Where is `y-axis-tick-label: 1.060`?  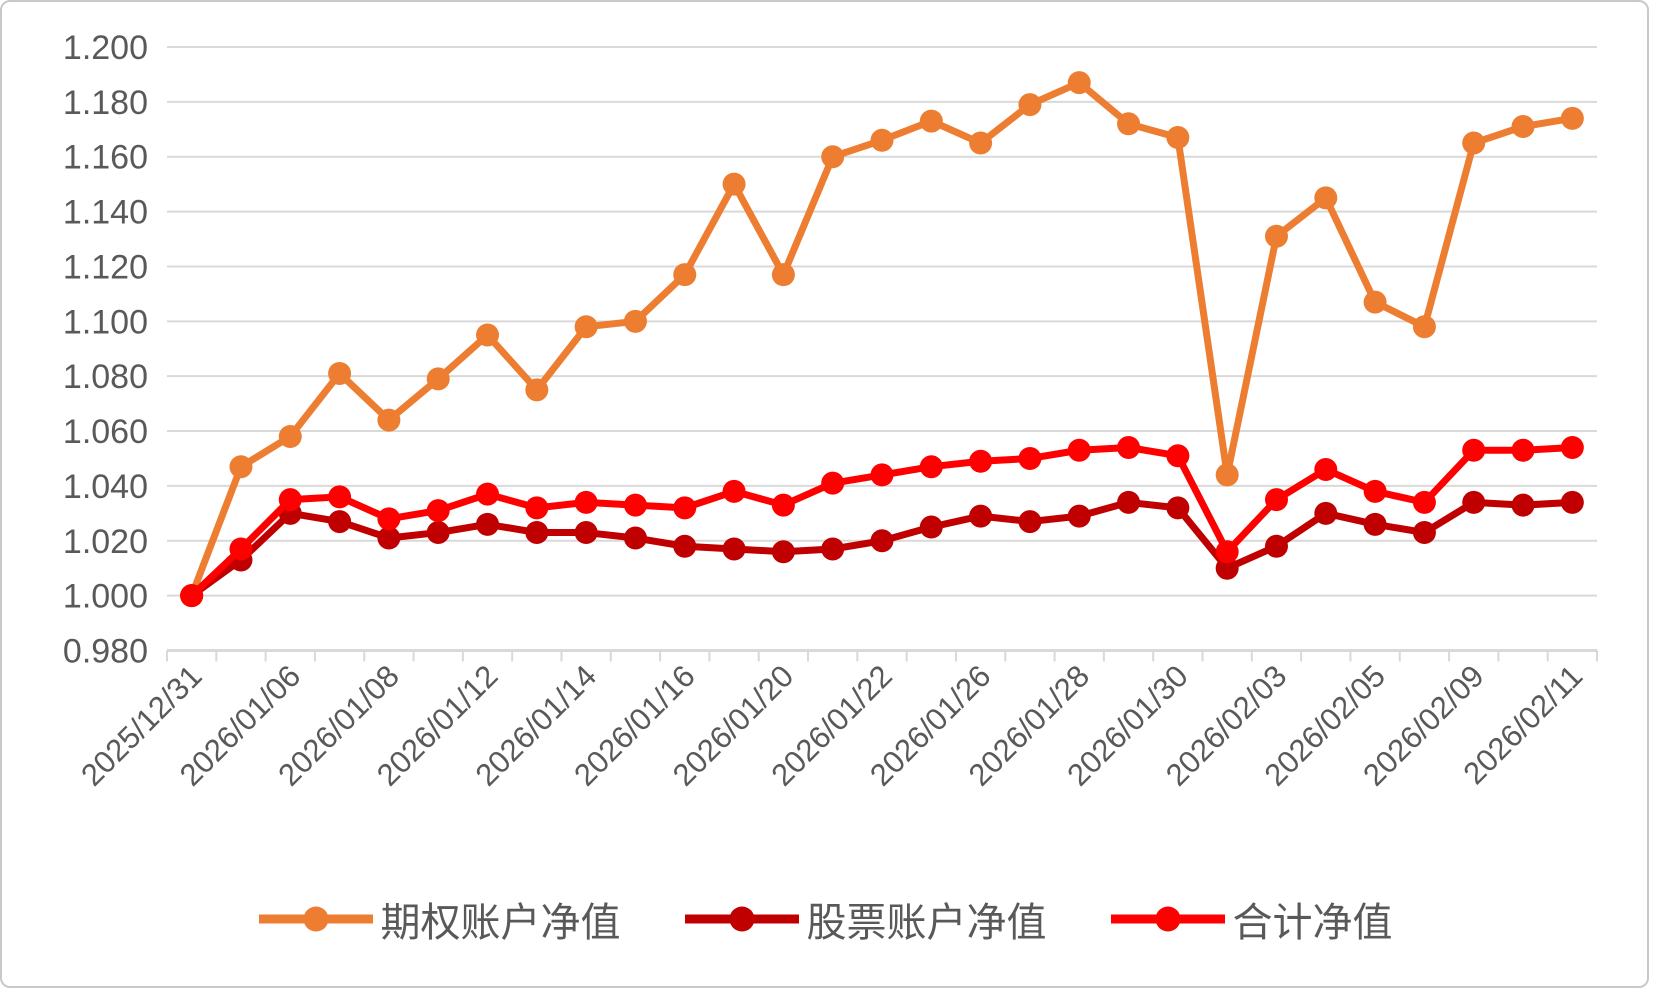
y-axis-tick-label: 1.060 is located at coordinates (105, 432).